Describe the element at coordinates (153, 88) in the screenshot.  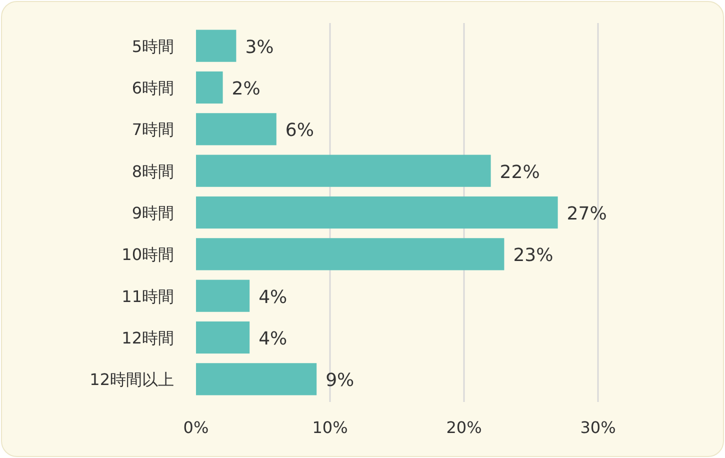
I see `y-tick-label: 6時間` at that location.